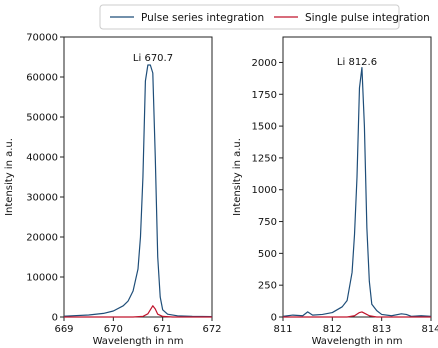 This screenshot has width=438, height=348. I want to click on right-y-tick-label: 0, so click(274, 318).